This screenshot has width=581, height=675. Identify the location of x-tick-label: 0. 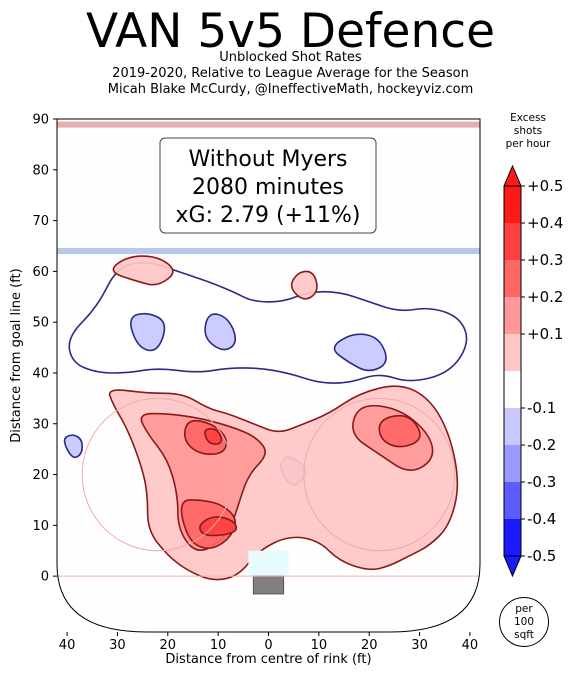
(268, 645).